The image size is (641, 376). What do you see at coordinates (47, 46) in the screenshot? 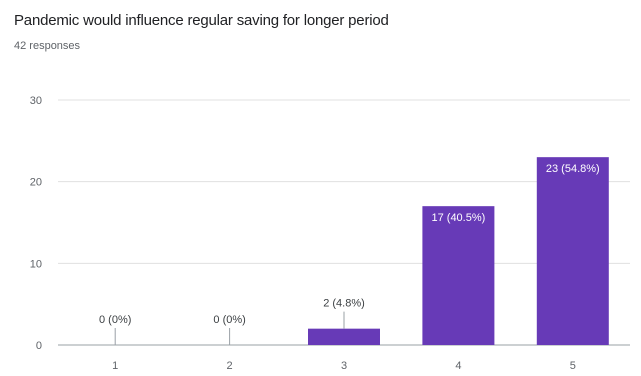
I see `responses-count: 42 responses` at bounding box center [47, 46].